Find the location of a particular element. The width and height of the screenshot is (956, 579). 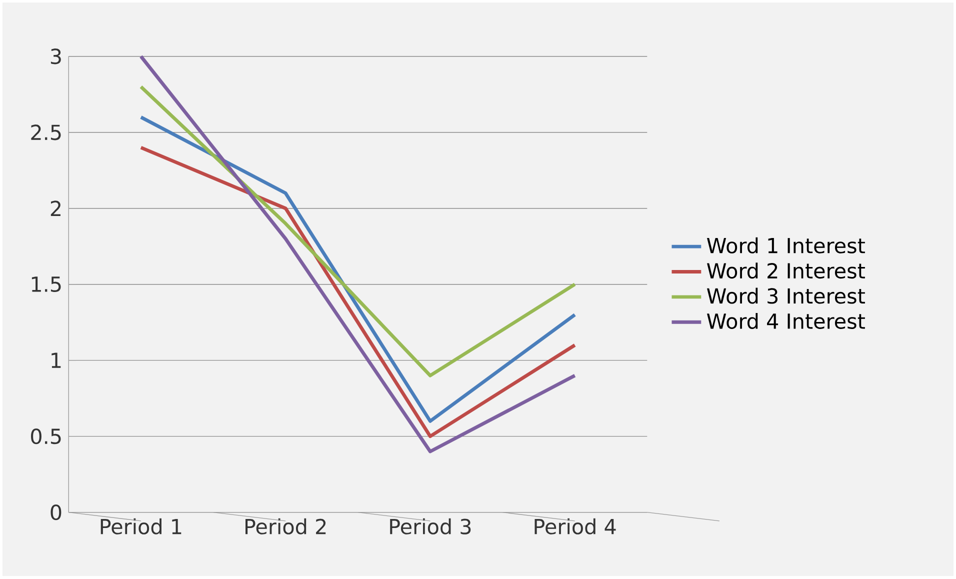

x-tick-label: Period 4 is located at coordinates (575, 526).